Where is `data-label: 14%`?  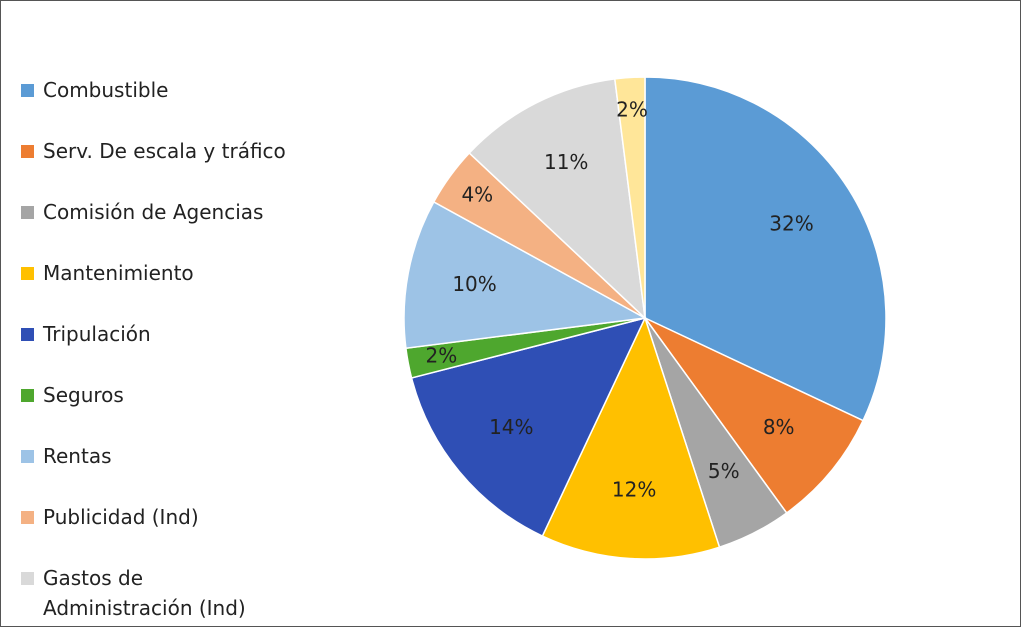
data-label: 14% is located at coordinates (511, 427).